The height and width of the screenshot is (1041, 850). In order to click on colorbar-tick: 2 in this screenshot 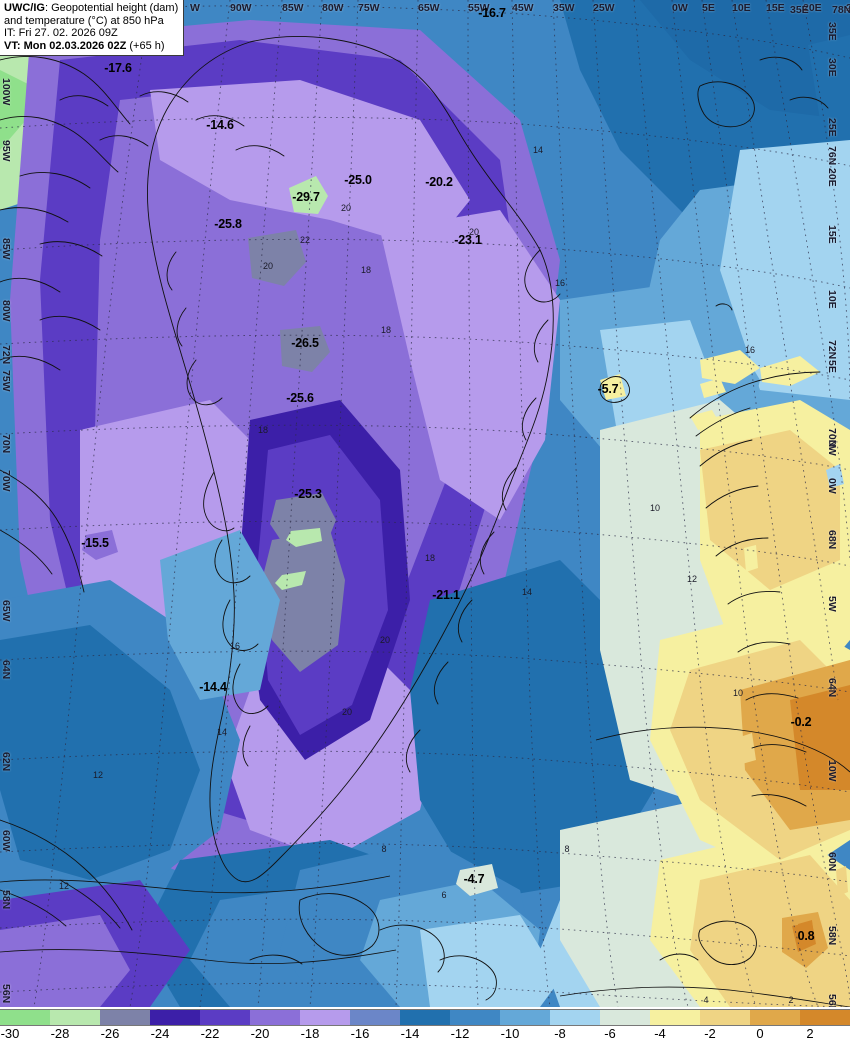, I will do `click(810, 1033)`.